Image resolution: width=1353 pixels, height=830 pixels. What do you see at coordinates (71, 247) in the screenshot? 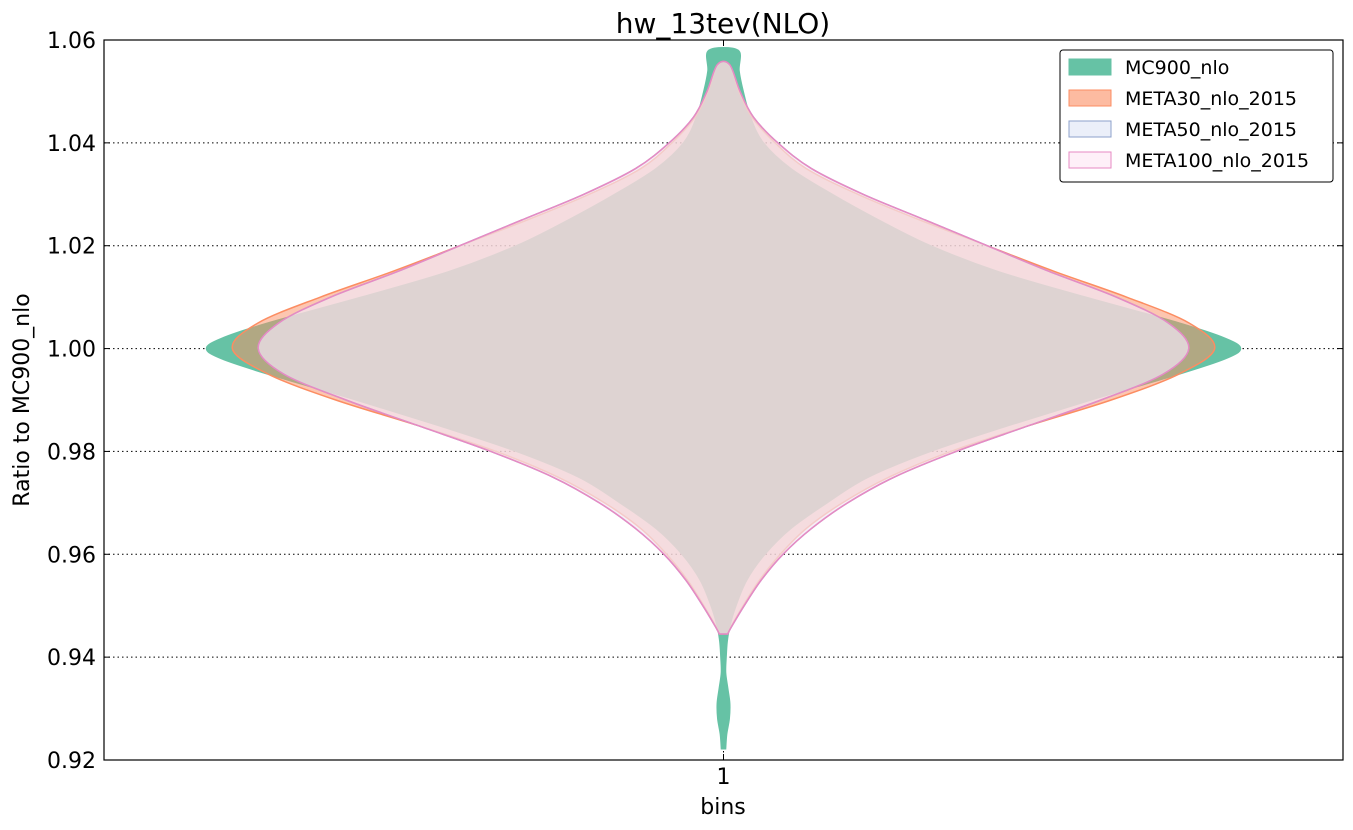
I see `y-tick-label: 1.02` at bounding box center [71, 247].